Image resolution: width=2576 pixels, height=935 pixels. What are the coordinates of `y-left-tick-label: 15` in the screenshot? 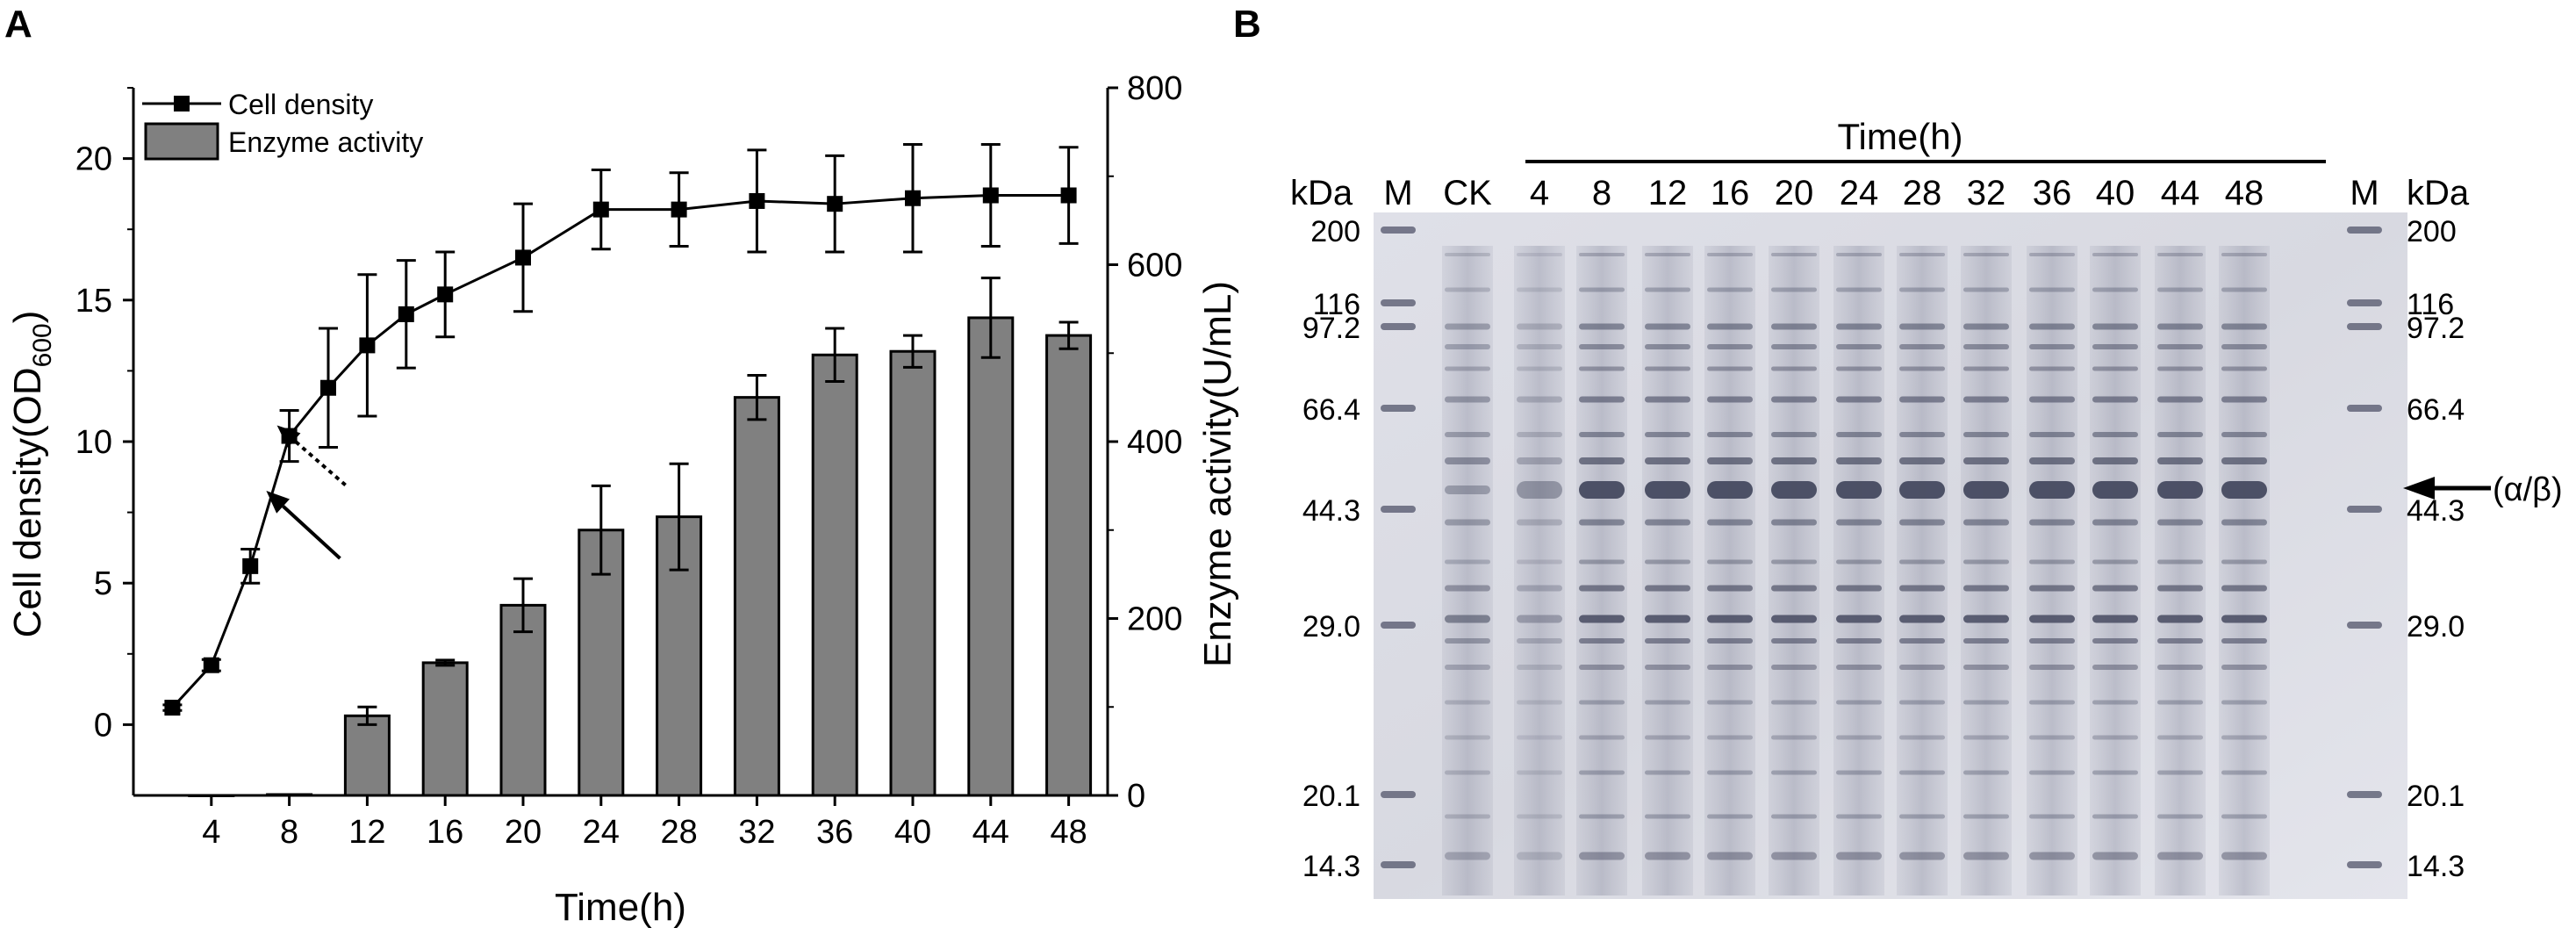 It's located at (93, 301).